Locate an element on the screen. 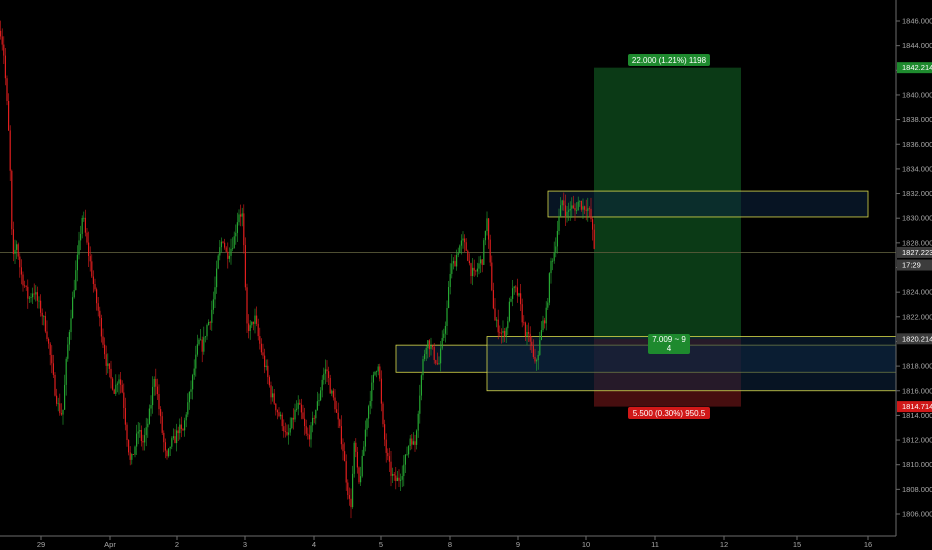 The height and width of the screenshot is (550, 932). price-tags-layer: 1842.214 1827.223 17:29 1820.214 1814.714 is located at coordinates (914, 237).